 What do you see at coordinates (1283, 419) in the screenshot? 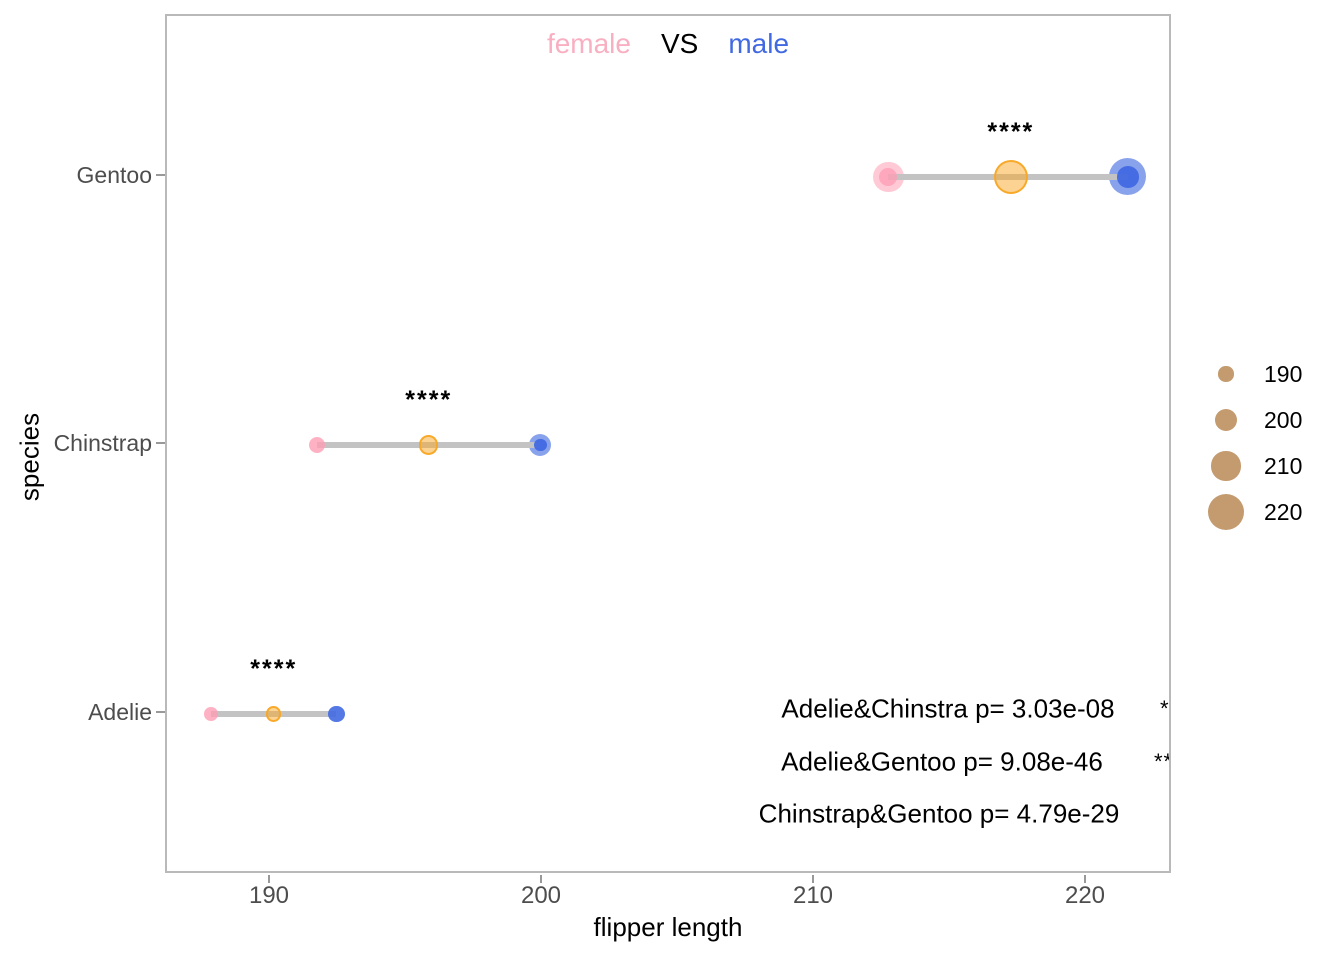
I see `legend-label: 200` at bounding box center [1283, 419].